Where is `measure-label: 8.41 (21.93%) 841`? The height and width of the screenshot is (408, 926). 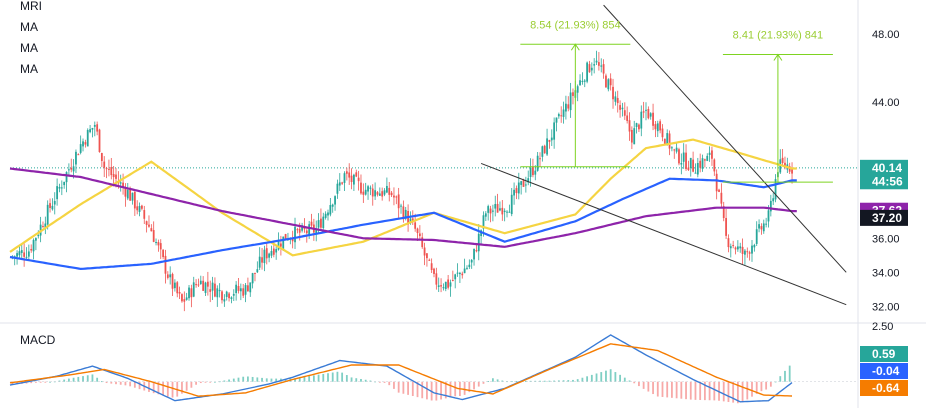 measure-label: 8.41 (21.93%) 841 is located at coordinates (778, 35).